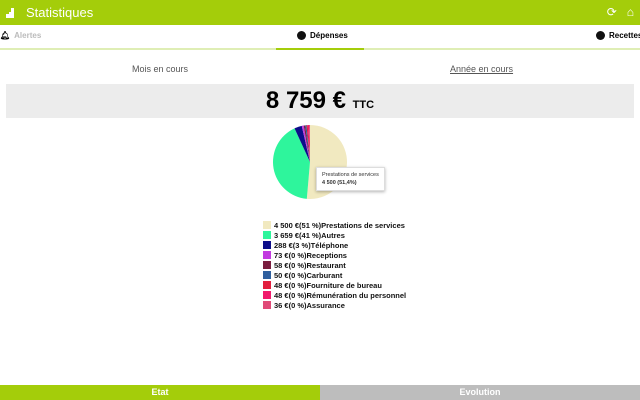 The height and width of the screenshot is (400, 640). I want to click on tab-bar: 🔔︎ Alertes Dépenses Recettes, so click(320, 37).